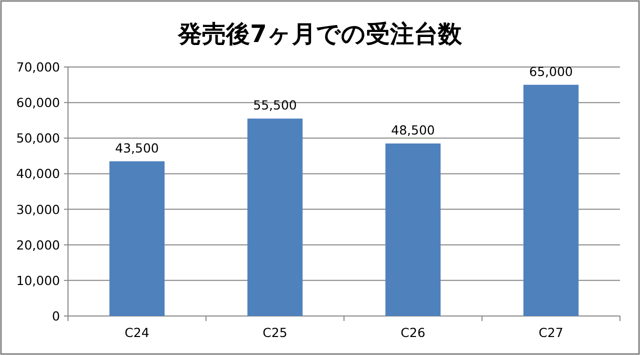 The image size is (640, 355). Describe the element at coordinates (413, 130) in the screenshot. I see `data-label: 48,500` at that location.